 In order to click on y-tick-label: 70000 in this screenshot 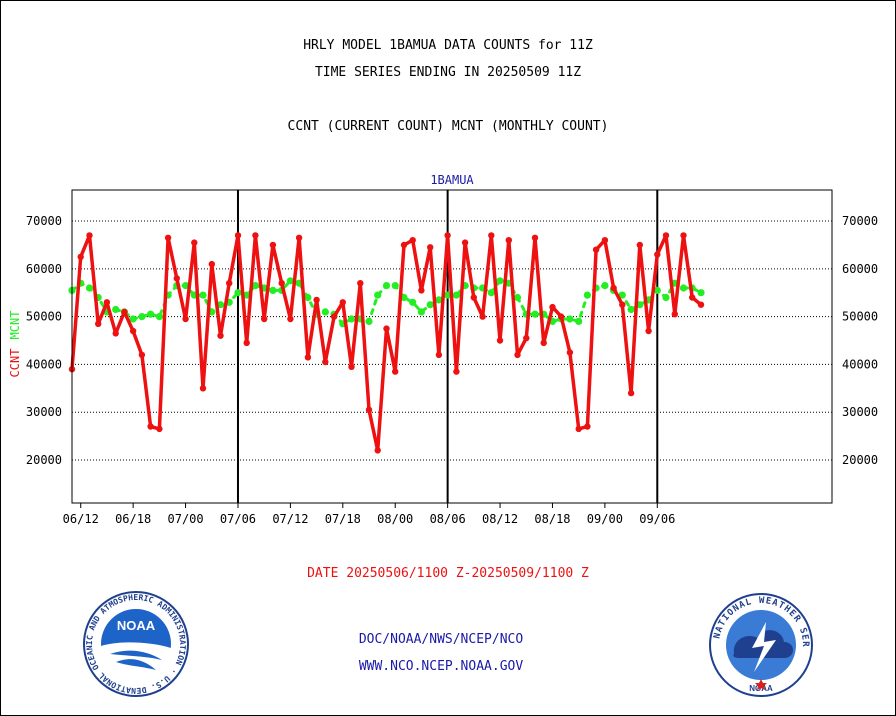, I will do `click(44, 221)`.